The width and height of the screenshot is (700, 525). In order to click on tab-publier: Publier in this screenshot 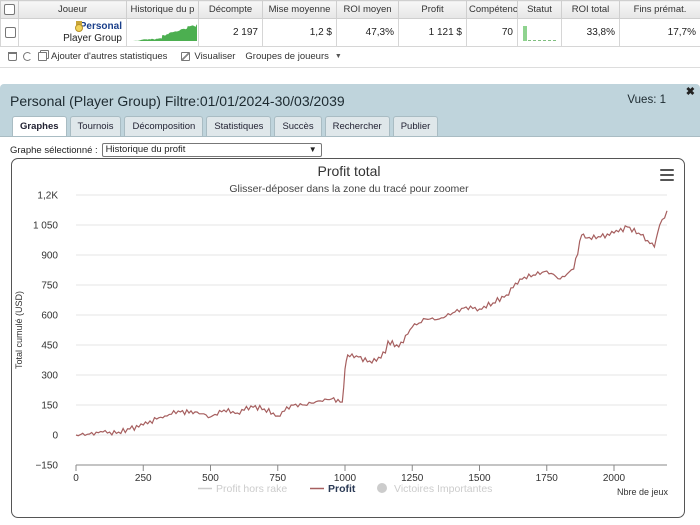, I will do `click(415, 126)`.